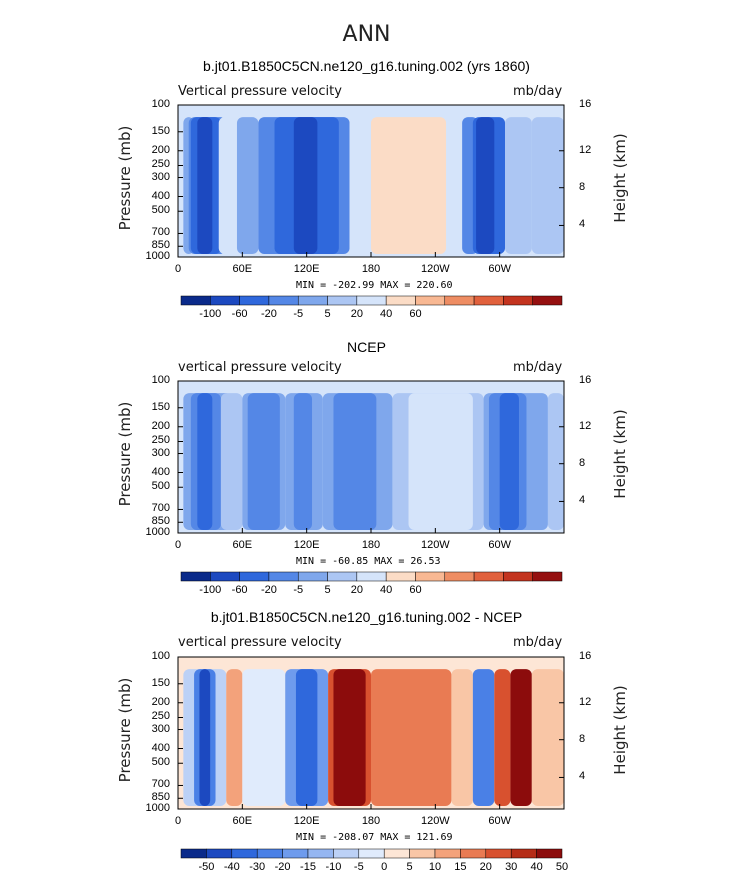  I want to click on y-tick-label: 150, so click(160, 406).